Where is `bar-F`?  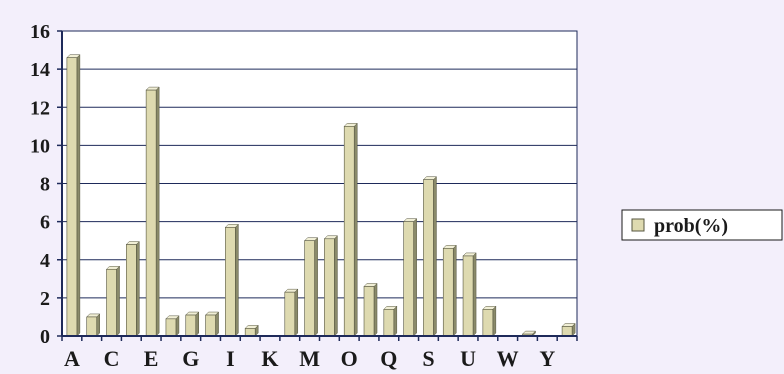
bar-F is located at coordinates (172, 326).